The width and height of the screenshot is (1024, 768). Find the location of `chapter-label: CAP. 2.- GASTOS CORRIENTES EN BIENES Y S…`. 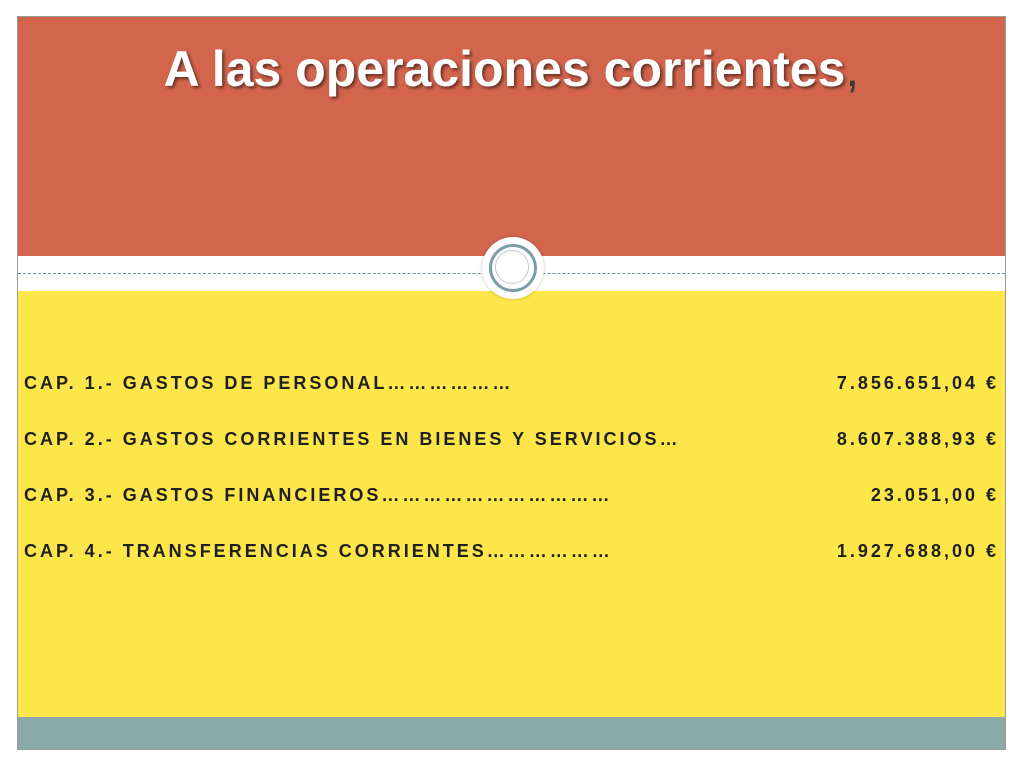

chapter-label: CAP. 2.- GASTOS CORRIENTES EN BIENES Y S… is located at coordinates (352, 439).